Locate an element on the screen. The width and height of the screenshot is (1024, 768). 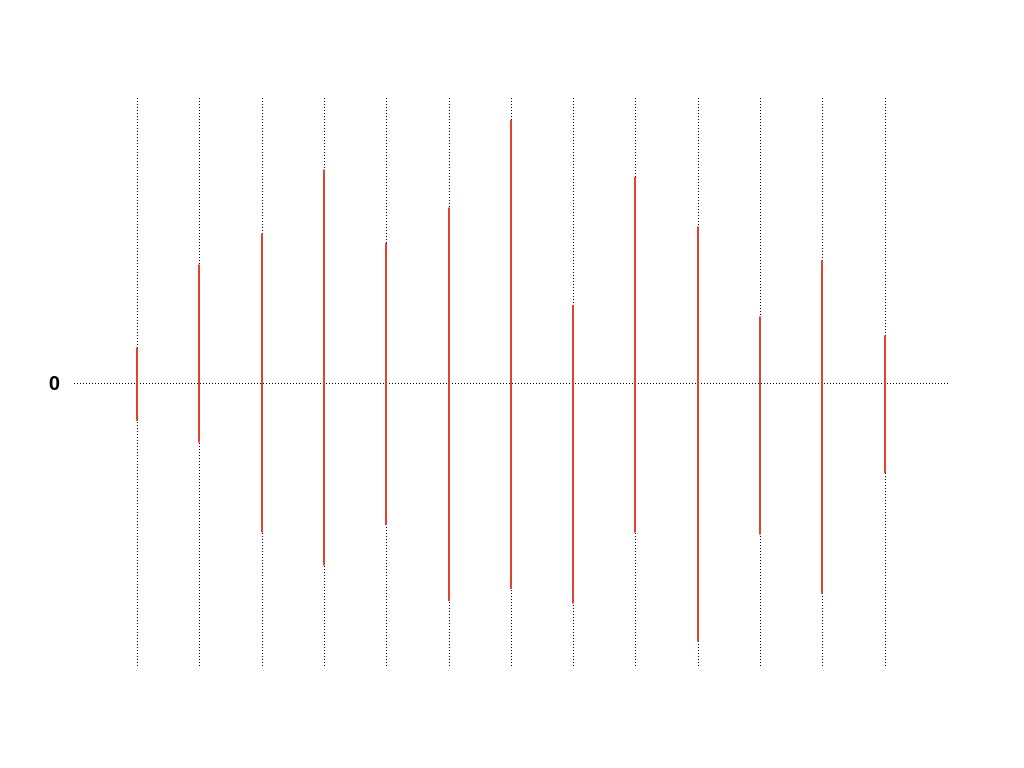
y-tick-label-0: 0 is located at coordinates (54, 384).